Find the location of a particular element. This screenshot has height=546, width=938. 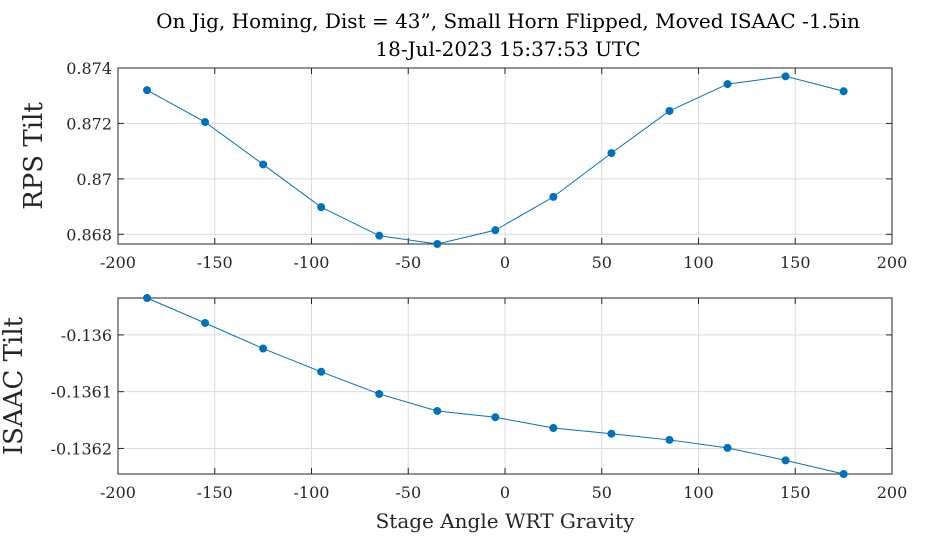

chart-title-line2: 18-Jul-2023 15:37:53 UTC is located at coordinates (507, 49).